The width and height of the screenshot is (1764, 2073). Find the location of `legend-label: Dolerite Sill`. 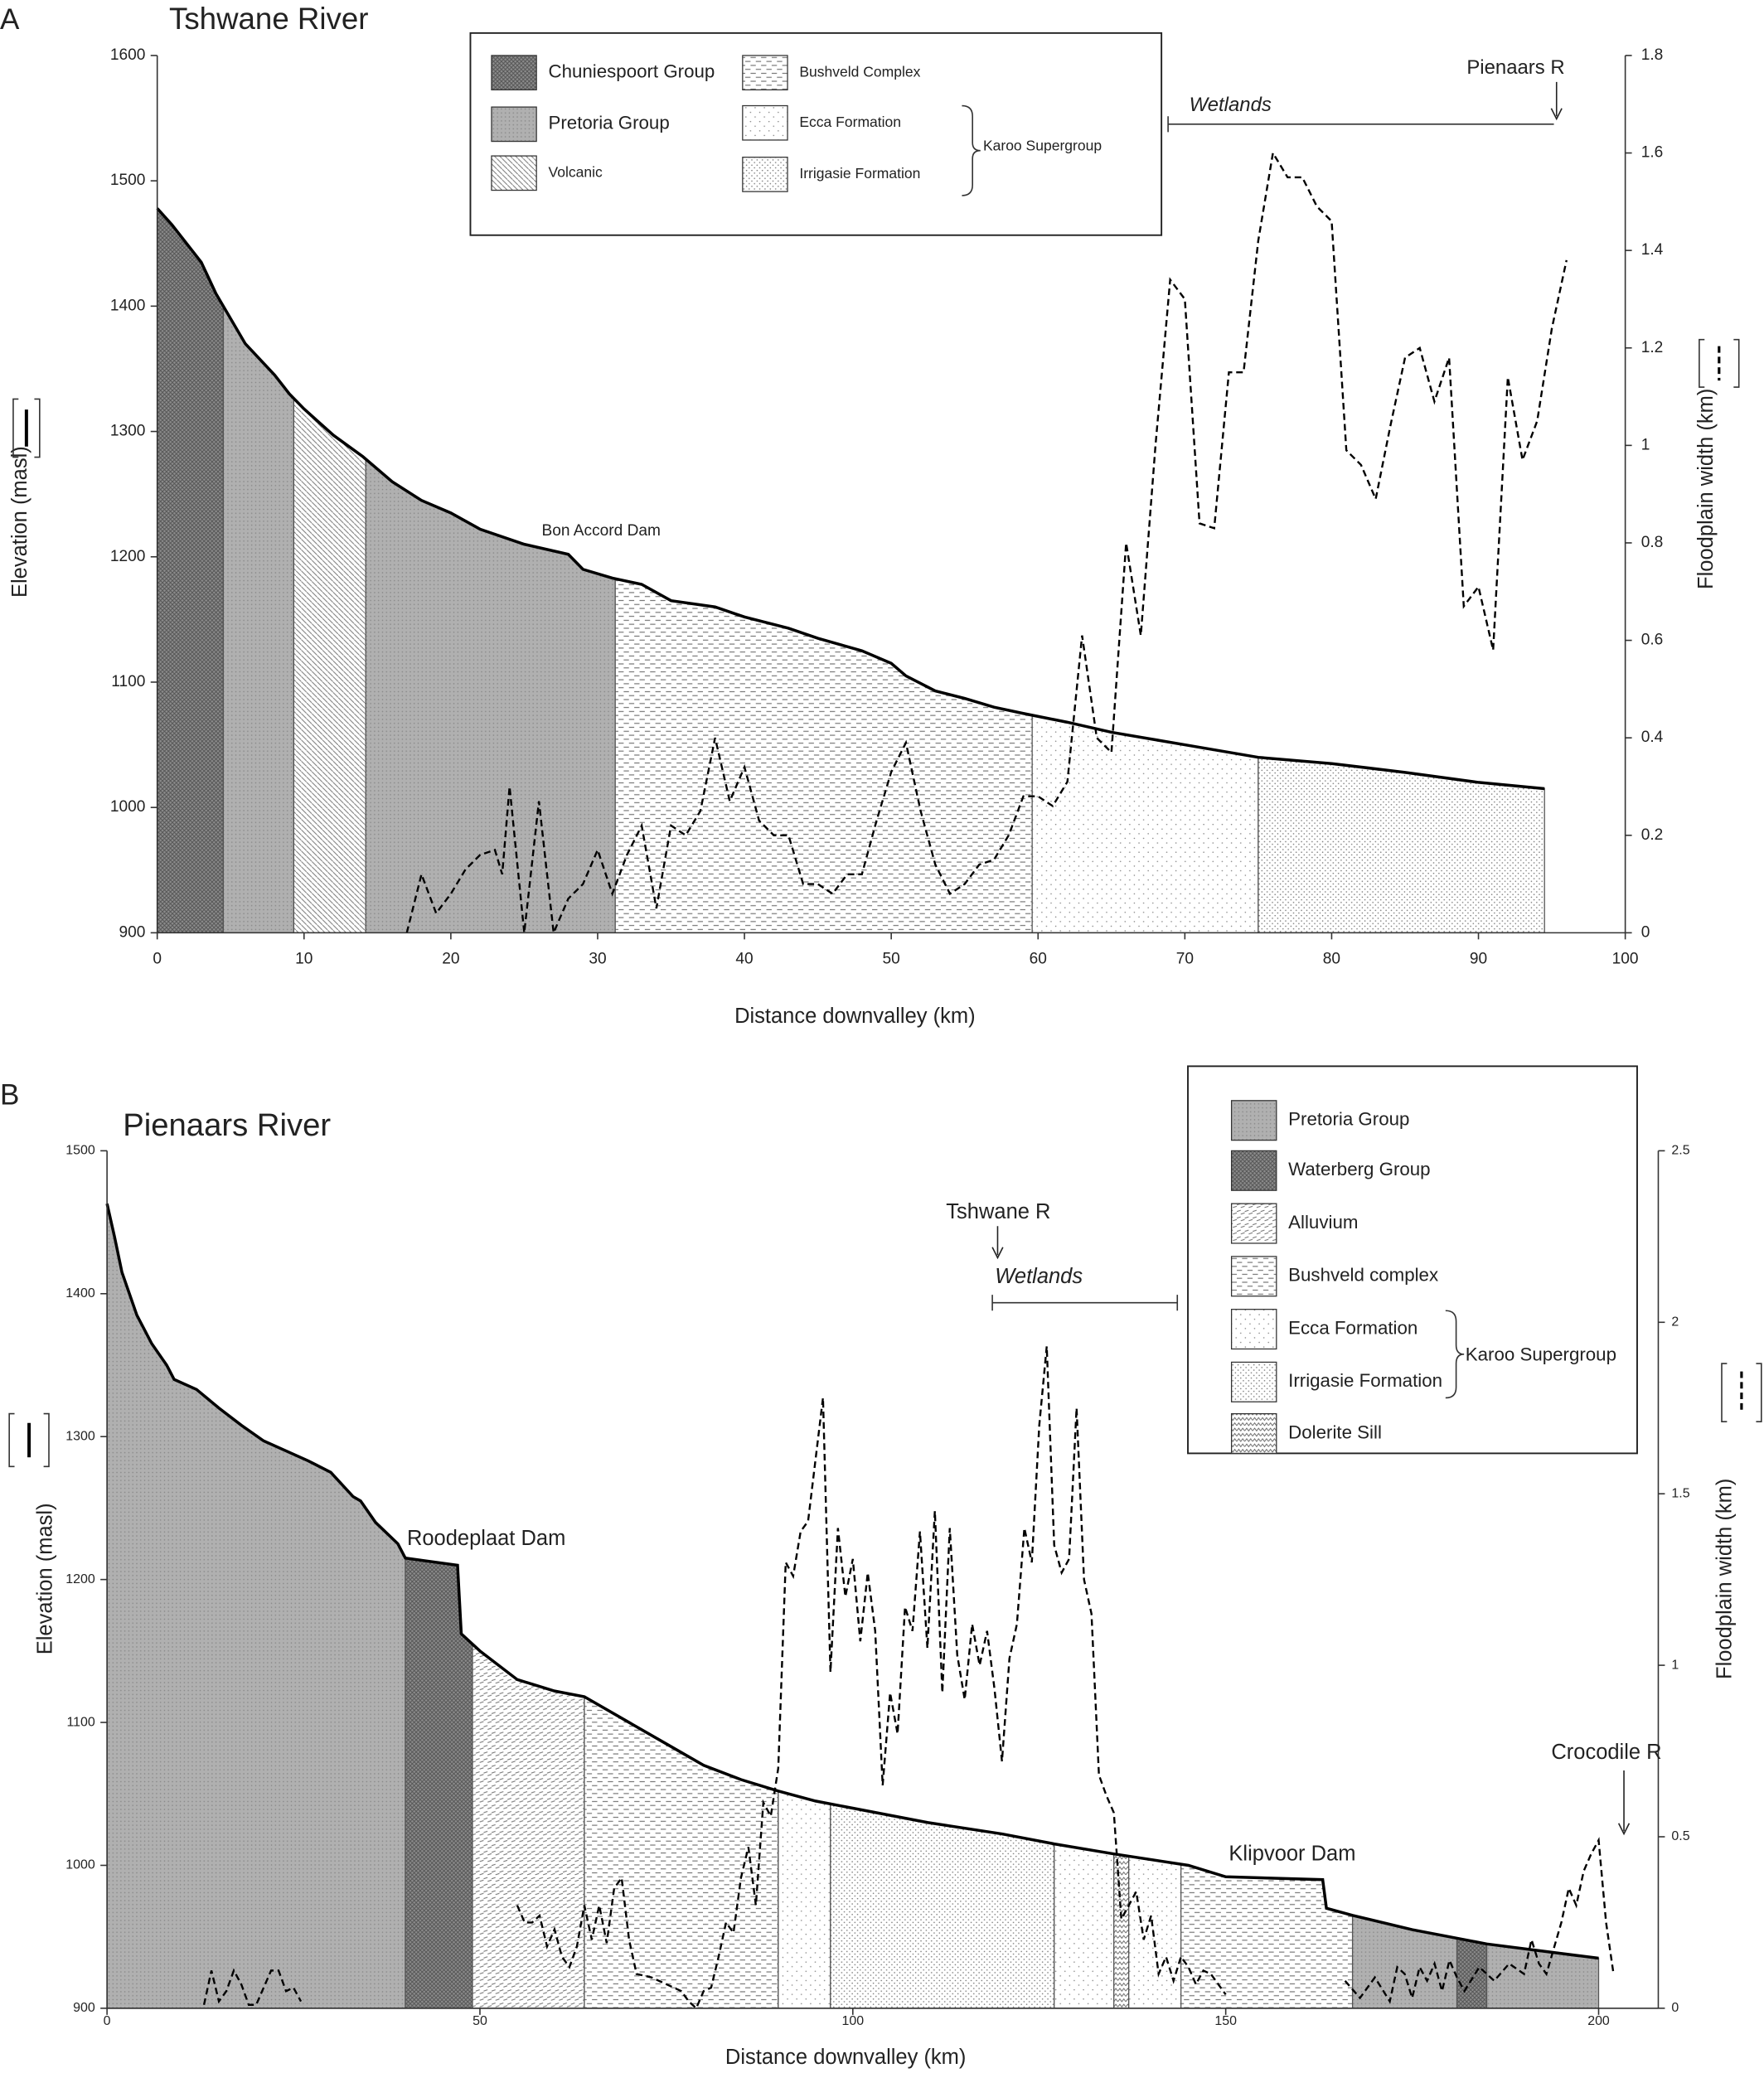

legend-label: Dolerite Sill is located at coordinates (1335, 1432).